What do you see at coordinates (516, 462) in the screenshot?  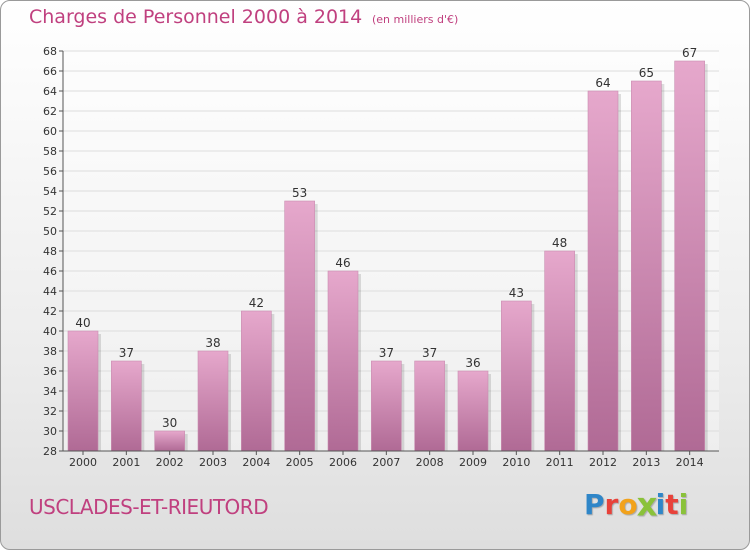 I see `x-tick-label: 2010` at bounding box center [516, 462].